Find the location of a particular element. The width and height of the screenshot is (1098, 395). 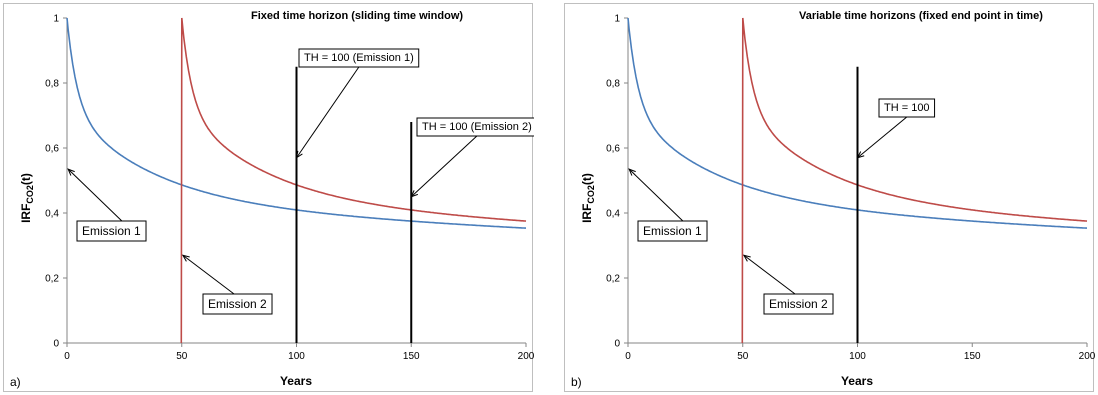

time-horizon-label-text: TH = 100 (Emission 1) is located at coordinates (359, 58).